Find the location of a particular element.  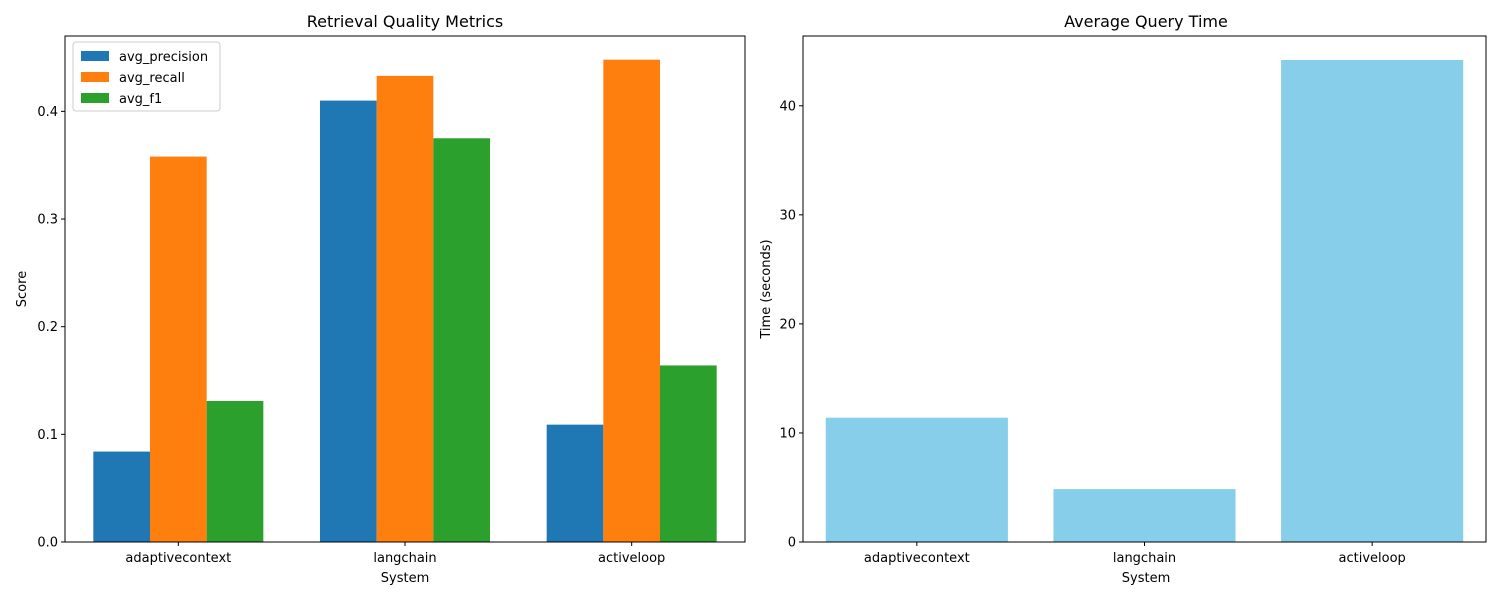

bar-avg-f1-adaptivecontext is located at coordinates (235, 471).